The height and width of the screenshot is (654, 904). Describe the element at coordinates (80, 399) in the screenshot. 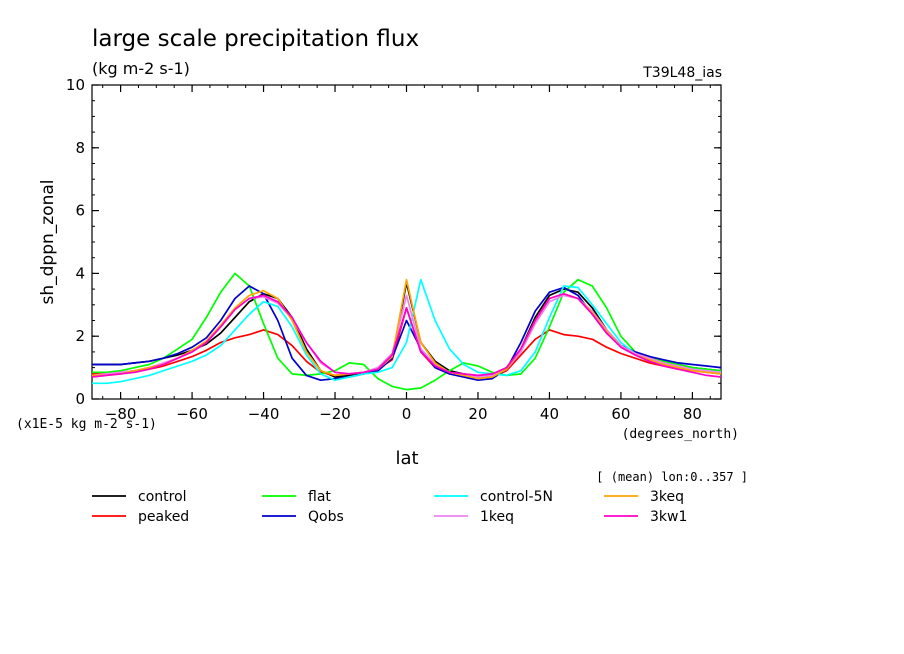

I see `y-tick-label: 0` at that location.